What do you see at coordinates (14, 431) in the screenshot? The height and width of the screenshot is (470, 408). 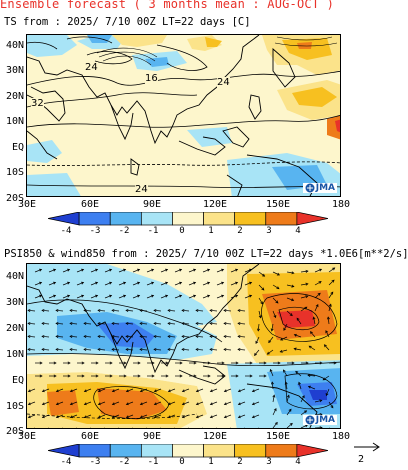 I see `lat-label: 20S` at bounding box center [14, 431].